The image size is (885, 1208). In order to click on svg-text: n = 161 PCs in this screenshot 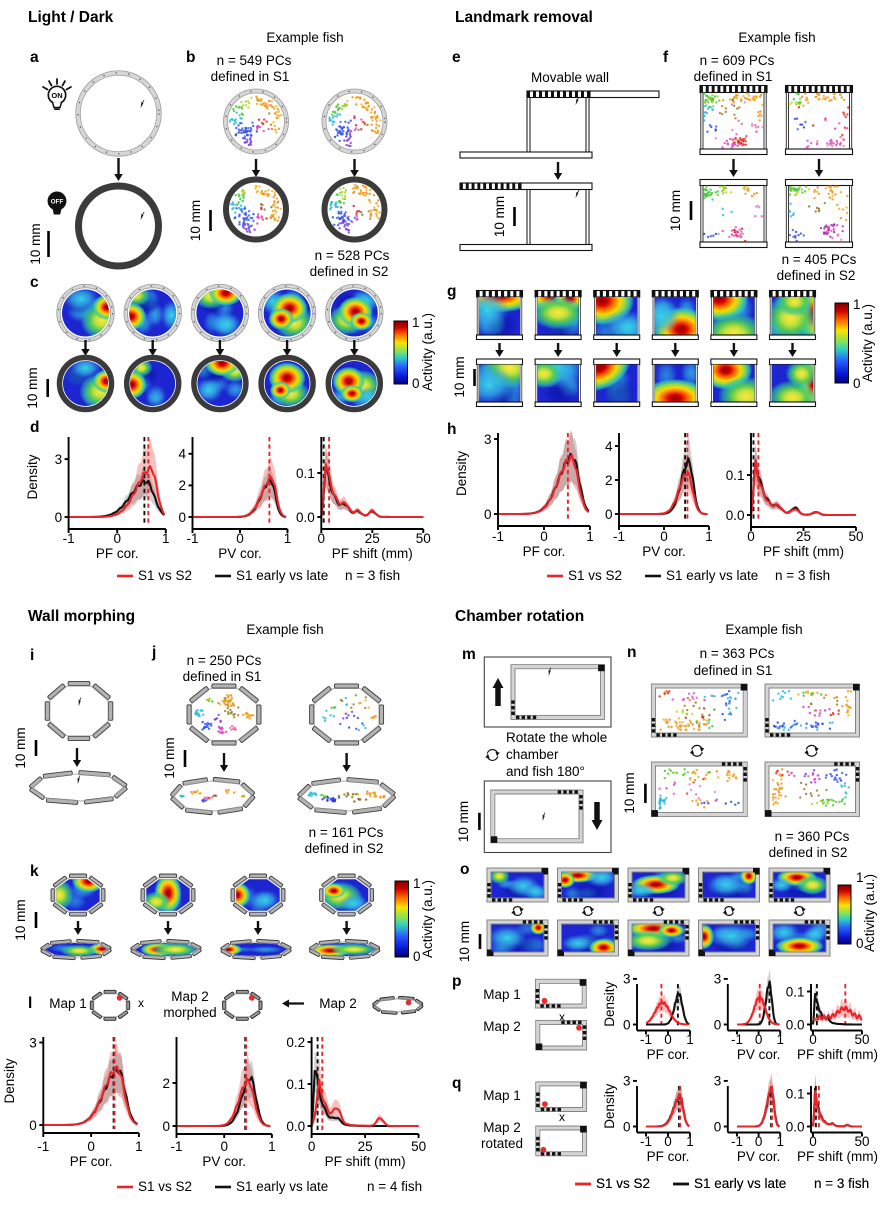, I will do `click(346, 832)`.